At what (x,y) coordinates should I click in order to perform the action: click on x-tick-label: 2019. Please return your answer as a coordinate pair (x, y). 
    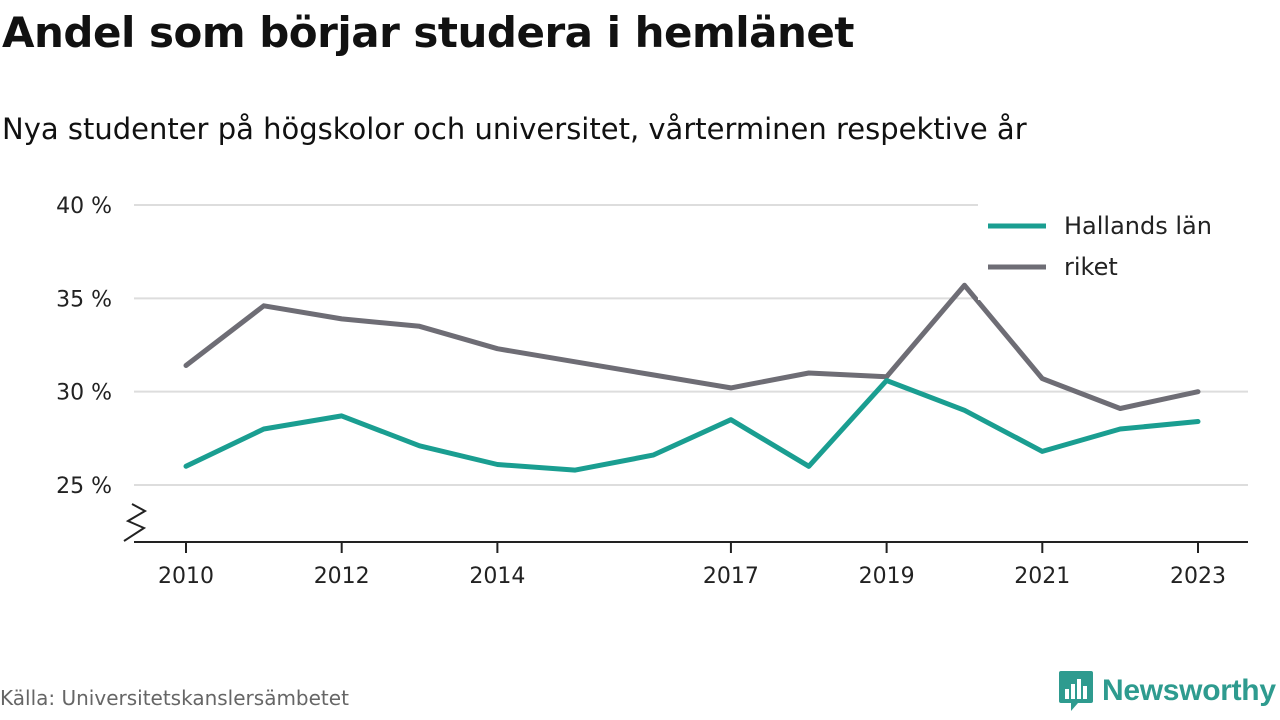
    Looking at the image, I should click on (887, 576).